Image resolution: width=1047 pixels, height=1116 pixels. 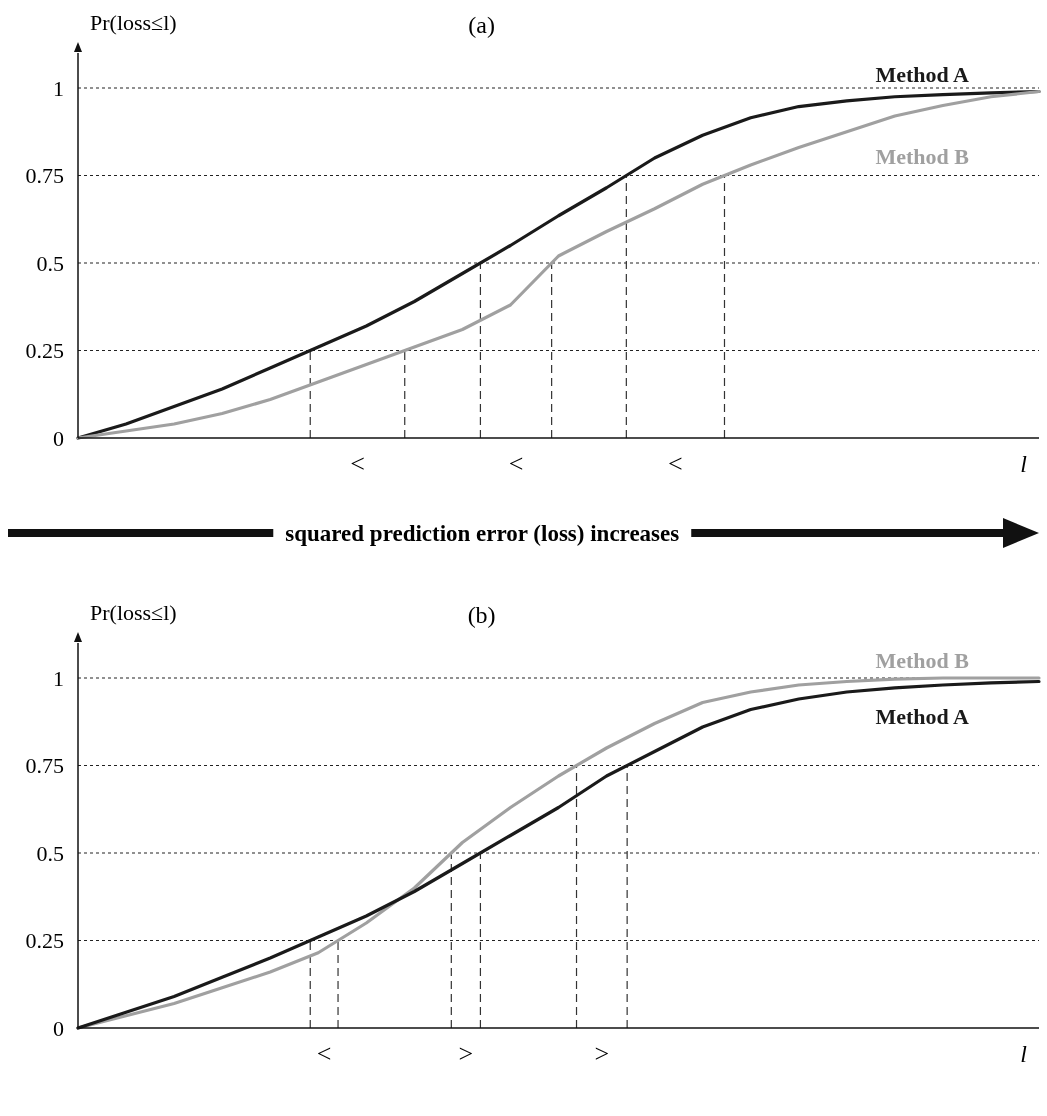 What do you see at coordinates (481, 615) in the screenshot?
I see `chart-title: (b)` at bounding box center [481, 615].